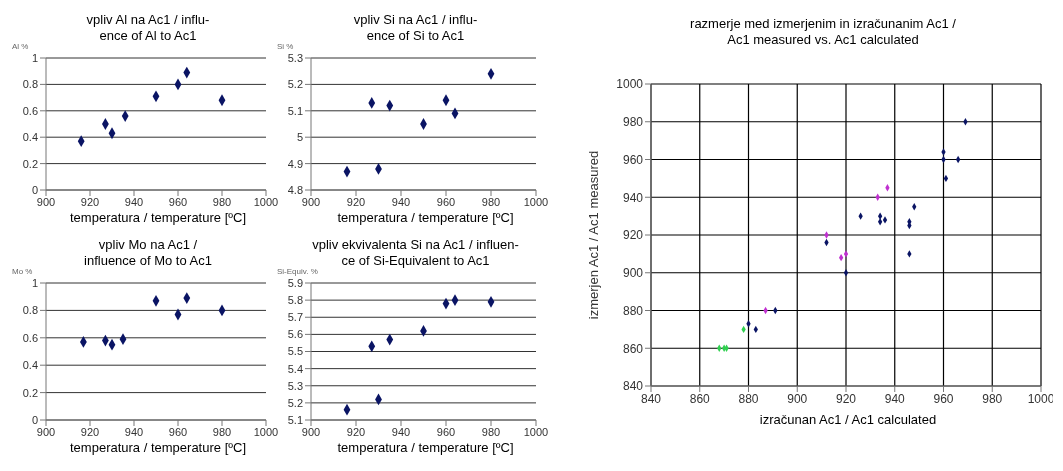 The width and height of the screenshot is (1063, 471). What do you see at coordinates (848, 419) in the screenshot?
I see `x-axis-title: izračunan Ac1 / Ac1 calculated` at bounding box center [848, 419].